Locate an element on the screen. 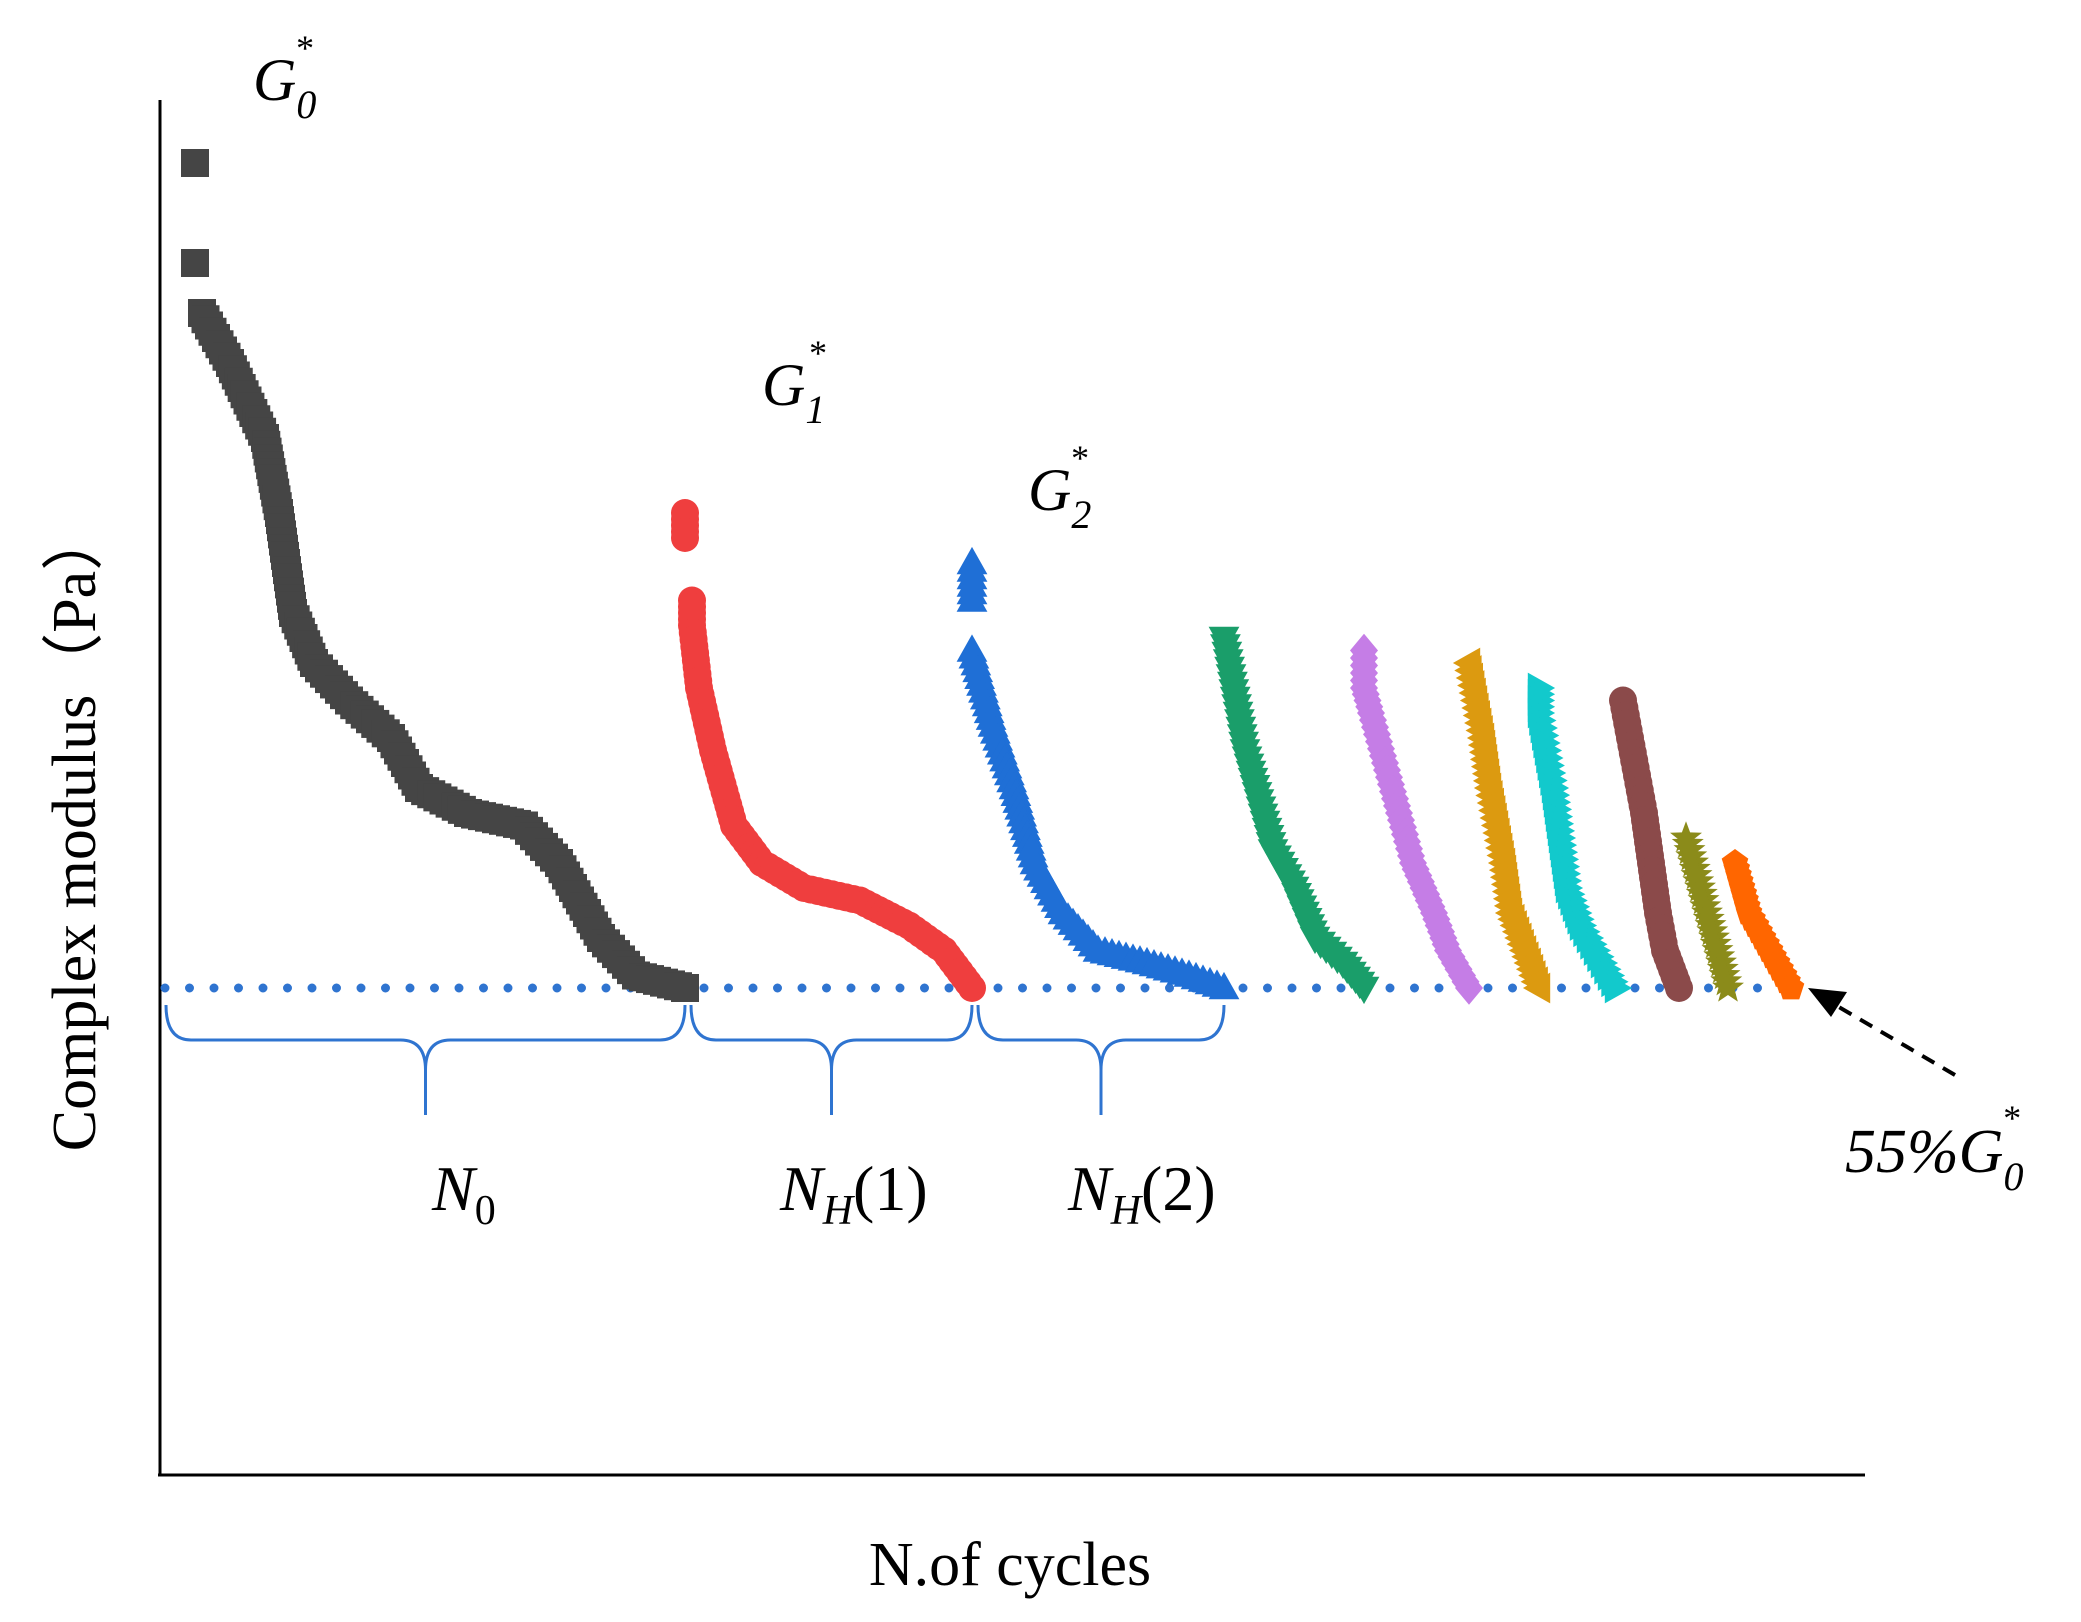 This screenshot has width=2081, height=1622. y-axis-label: Complex modulus（Pa） is located at coordinates (75, 830).